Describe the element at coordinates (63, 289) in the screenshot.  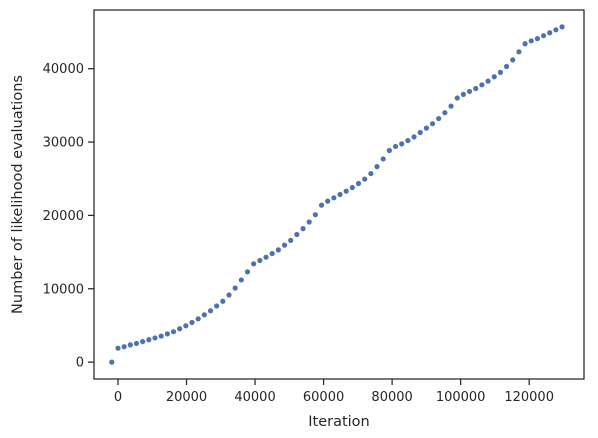
I see `y-tick-label: 10000` at that location.